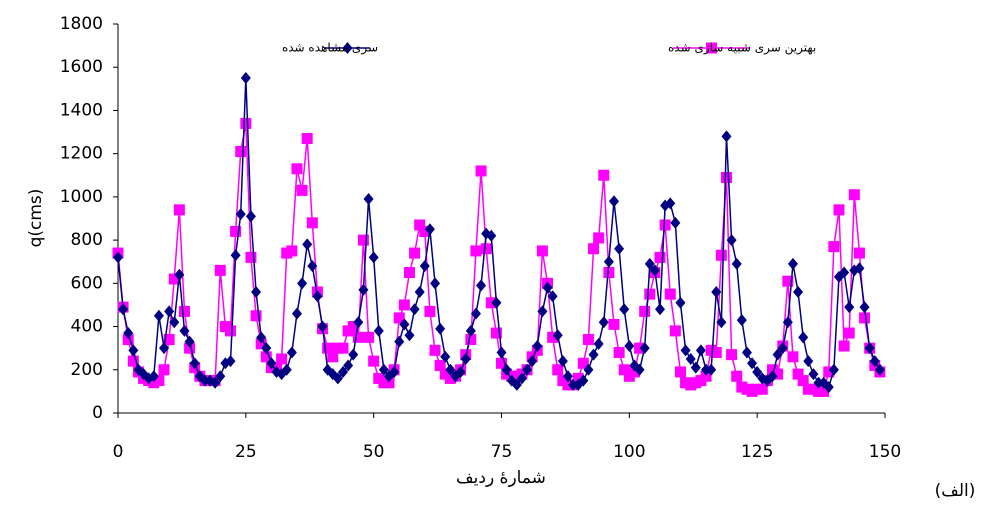 The height and width of the screenshot is (508, 987). What do you see at coordinates (757, 452) in the screenshot?
I see `x-tick-label: 125` at bounding box center [757, 452].